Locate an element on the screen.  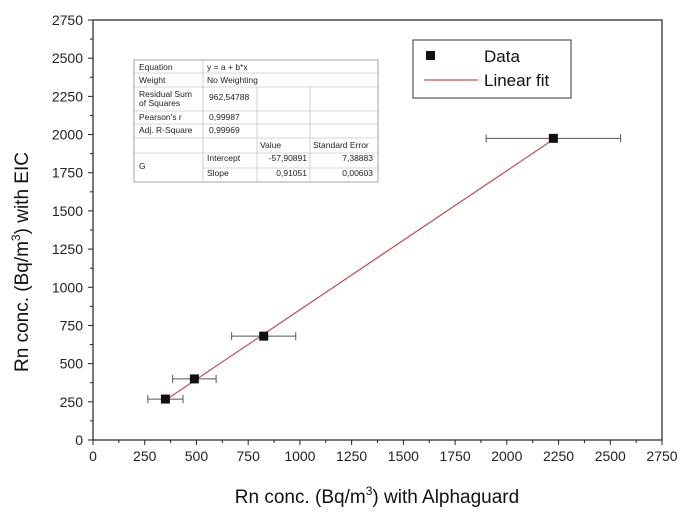
x-tick-label: 2500 is located at coordinates (610, 456).